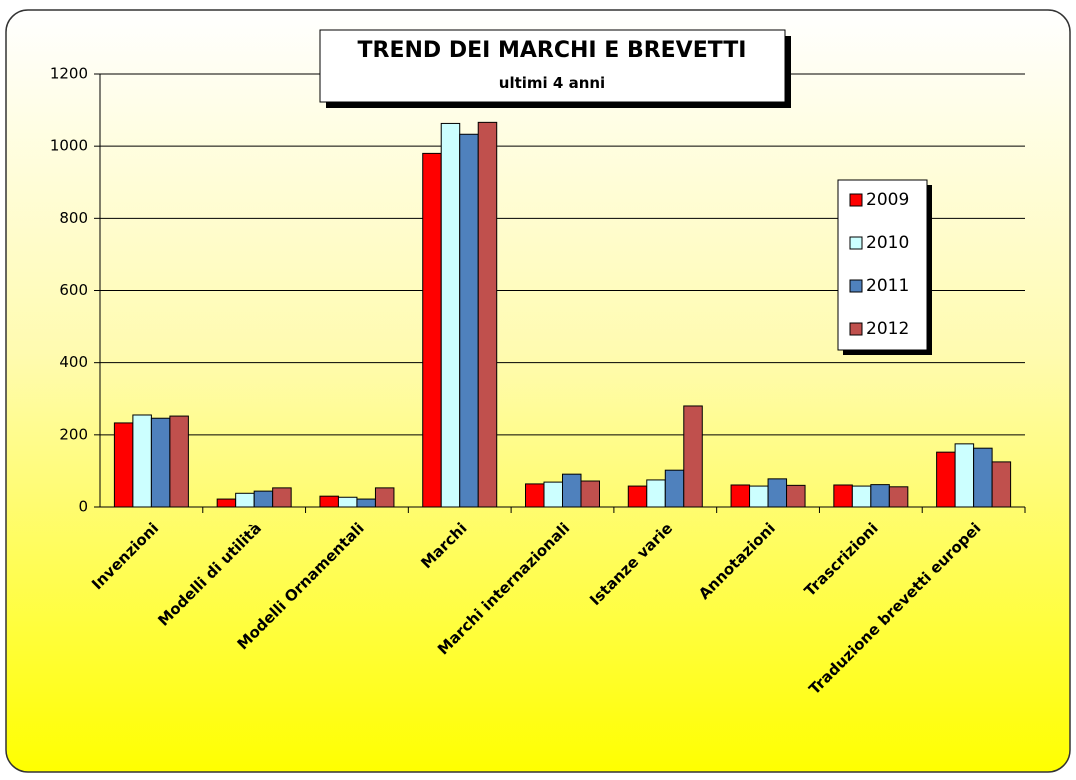  What do you see at coordinates (887, 243) in the screenshot?
I see `legend-label: 2010` at bounding box center [887, 243].